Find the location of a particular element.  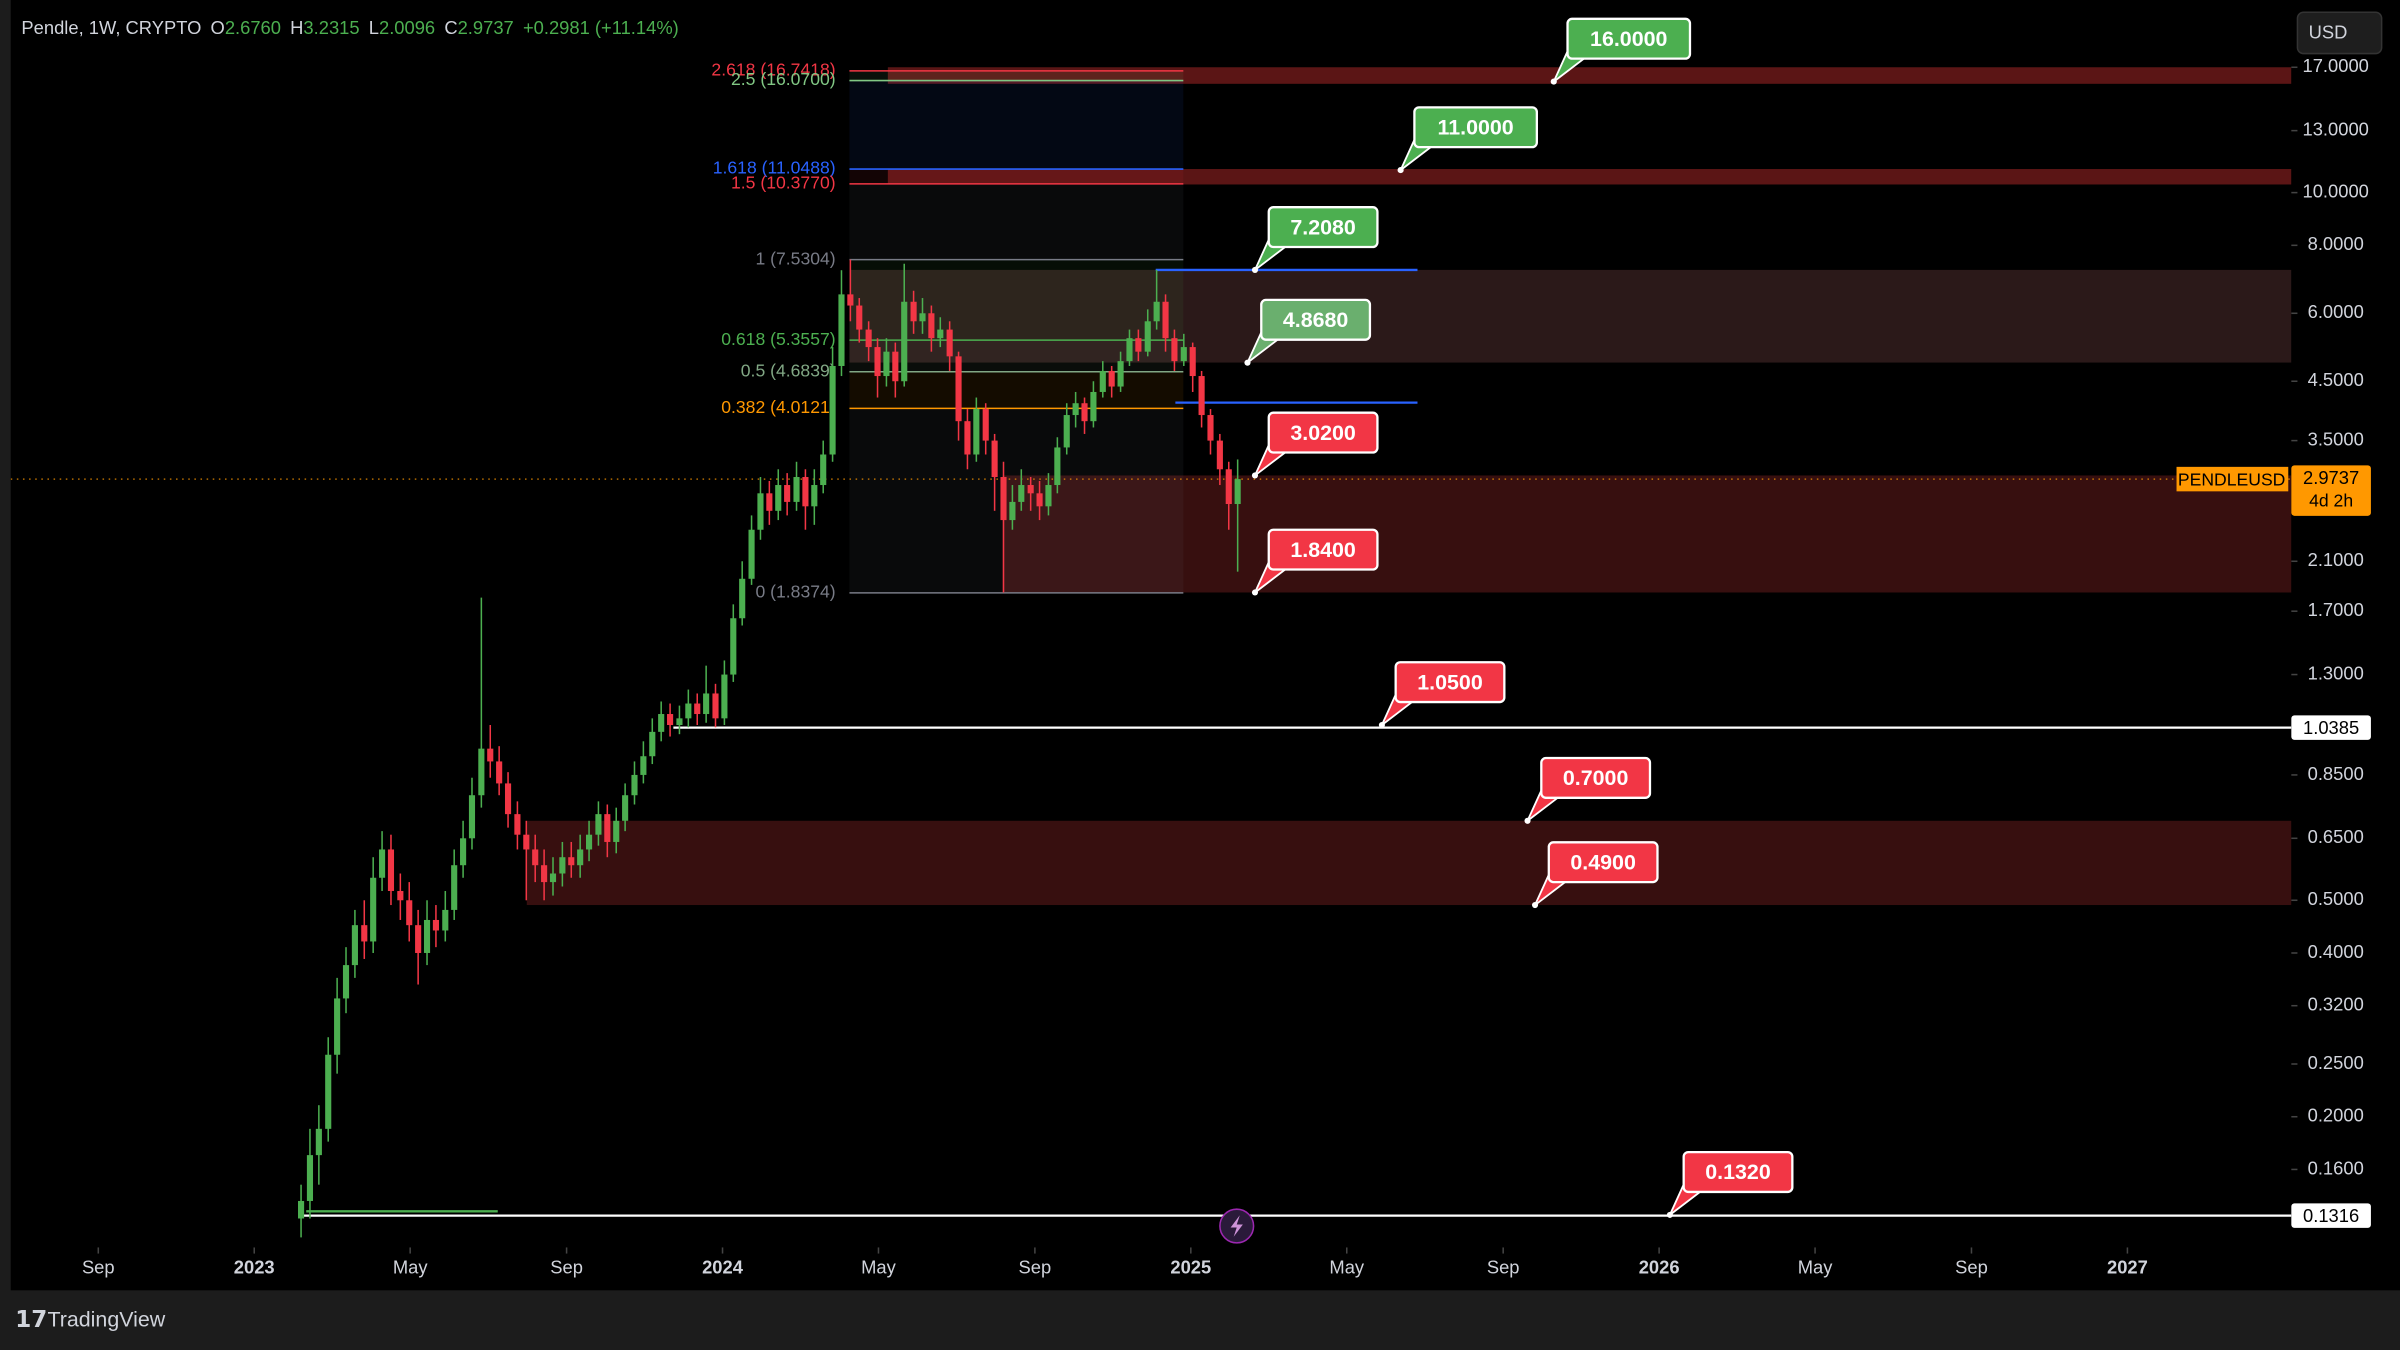

callout-label: 0.4900 is located at coordinates (1603, 862).